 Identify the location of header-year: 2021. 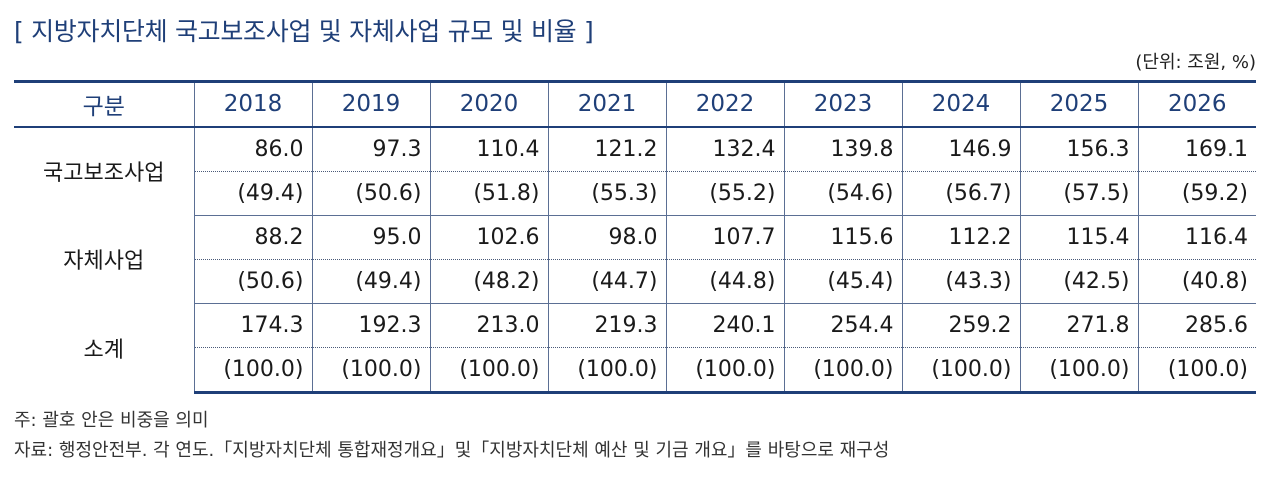
(606, 104).